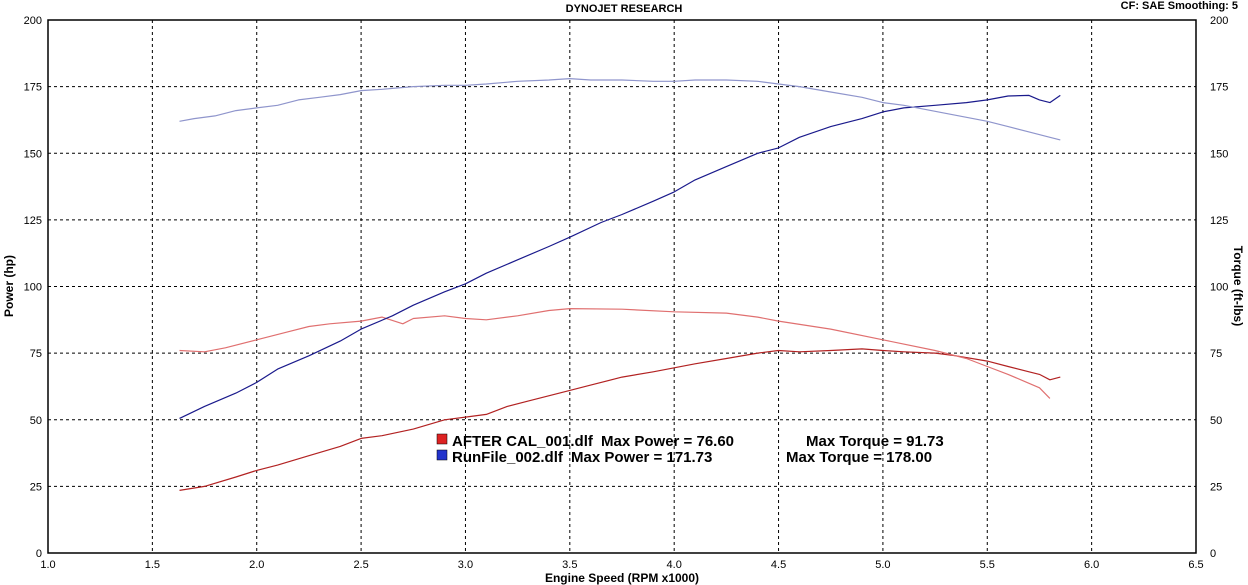  Describe the element at coordinates (33, 154) in the screenshot. I see `y-left-tick-label: 150` at that location.